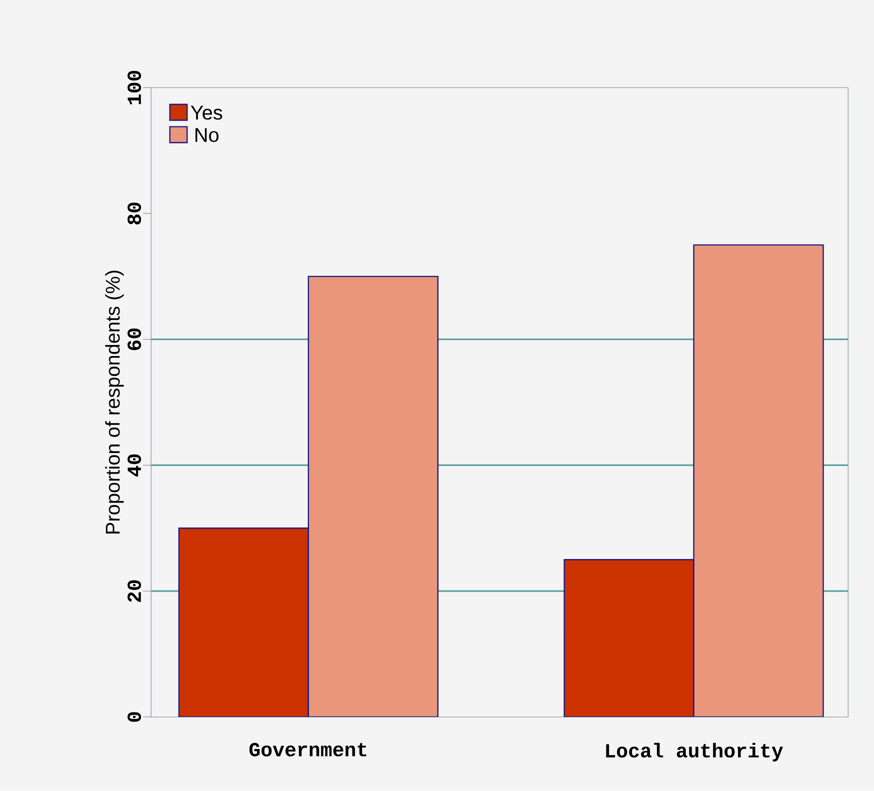  Describe the element at coordinates (206, 113) in the screenshot. I see `legend-label: Yes` at that location.